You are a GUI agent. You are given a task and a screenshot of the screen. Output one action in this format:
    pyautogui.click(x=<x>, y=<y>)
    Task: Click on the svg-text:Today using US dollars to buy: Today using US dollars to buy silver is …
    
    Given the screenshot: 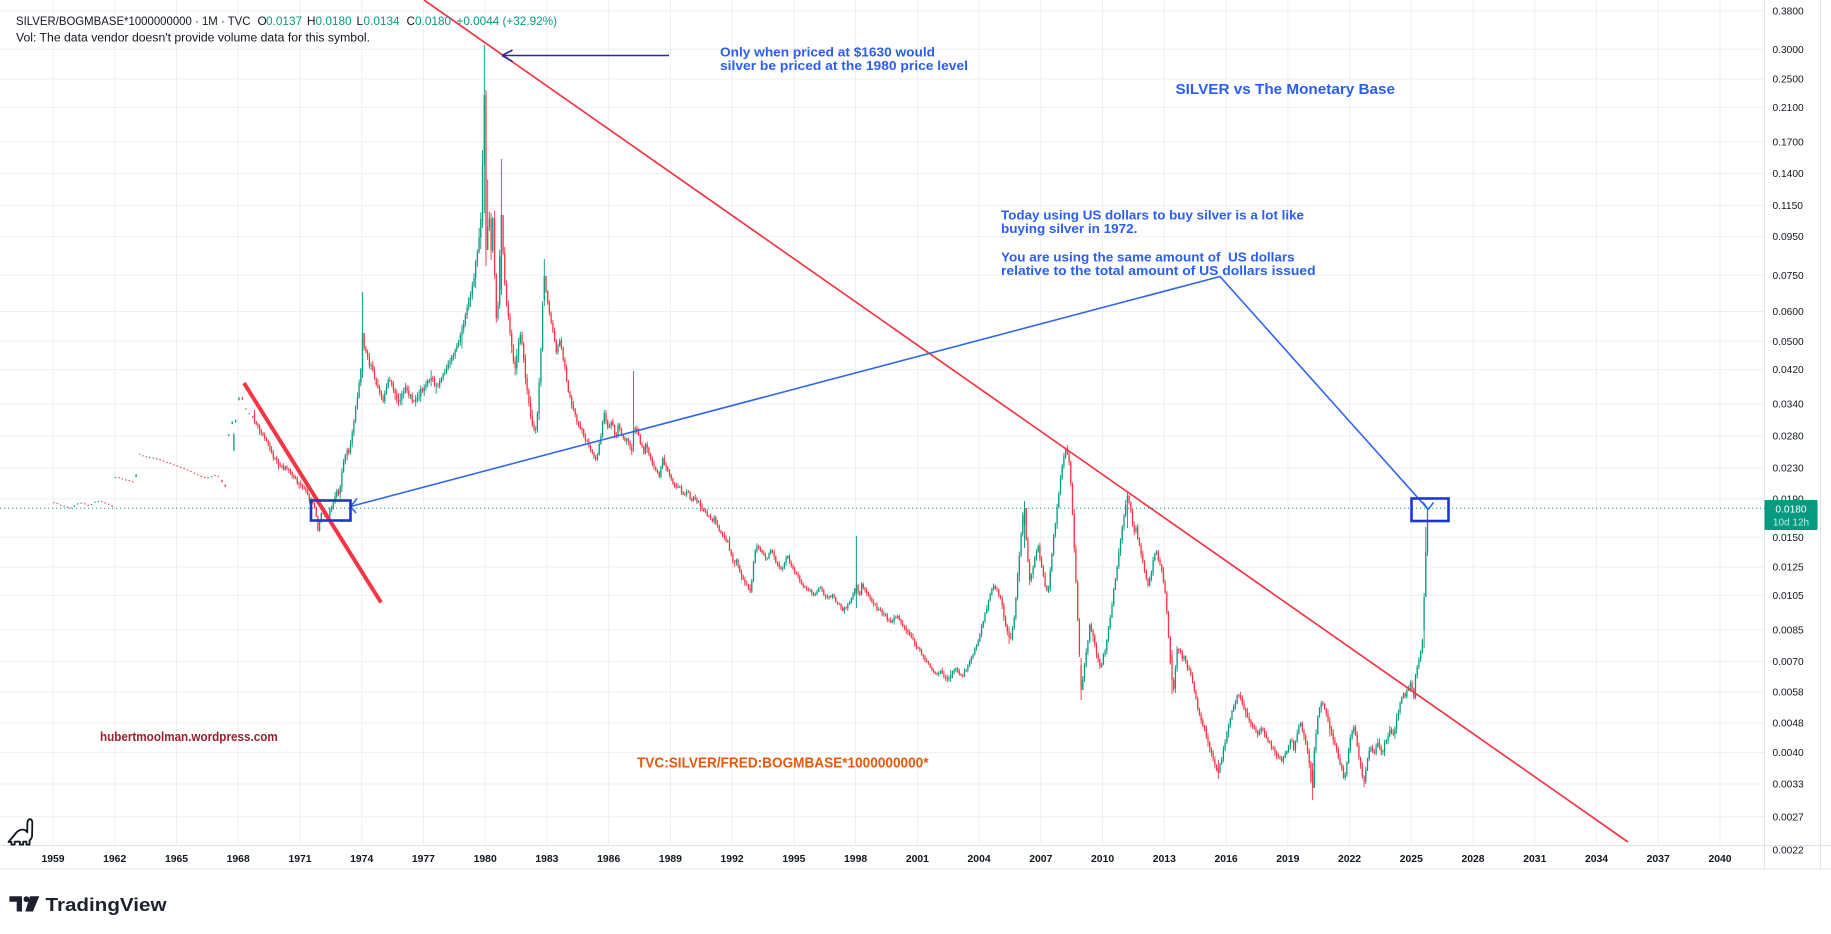 What is the action you would take?
    pyautogui.click(x=1152, y=216)
    